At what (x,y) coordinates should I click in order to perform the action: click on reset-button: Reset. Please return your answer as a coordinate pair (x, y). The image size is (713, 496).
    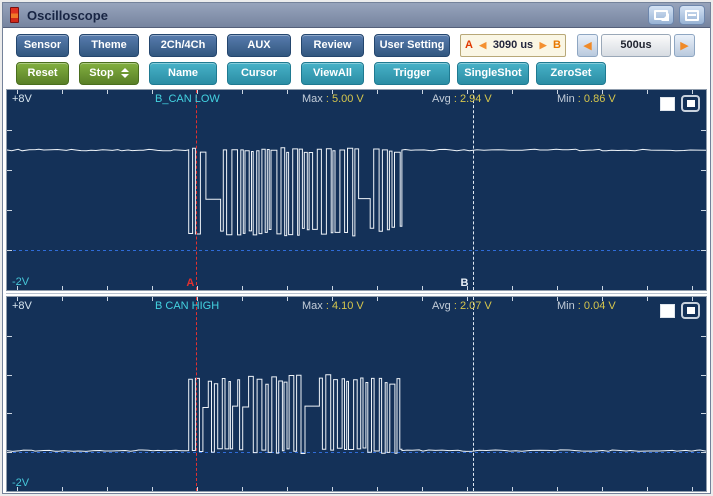
    Looking at the image, I should click on (42, 73).